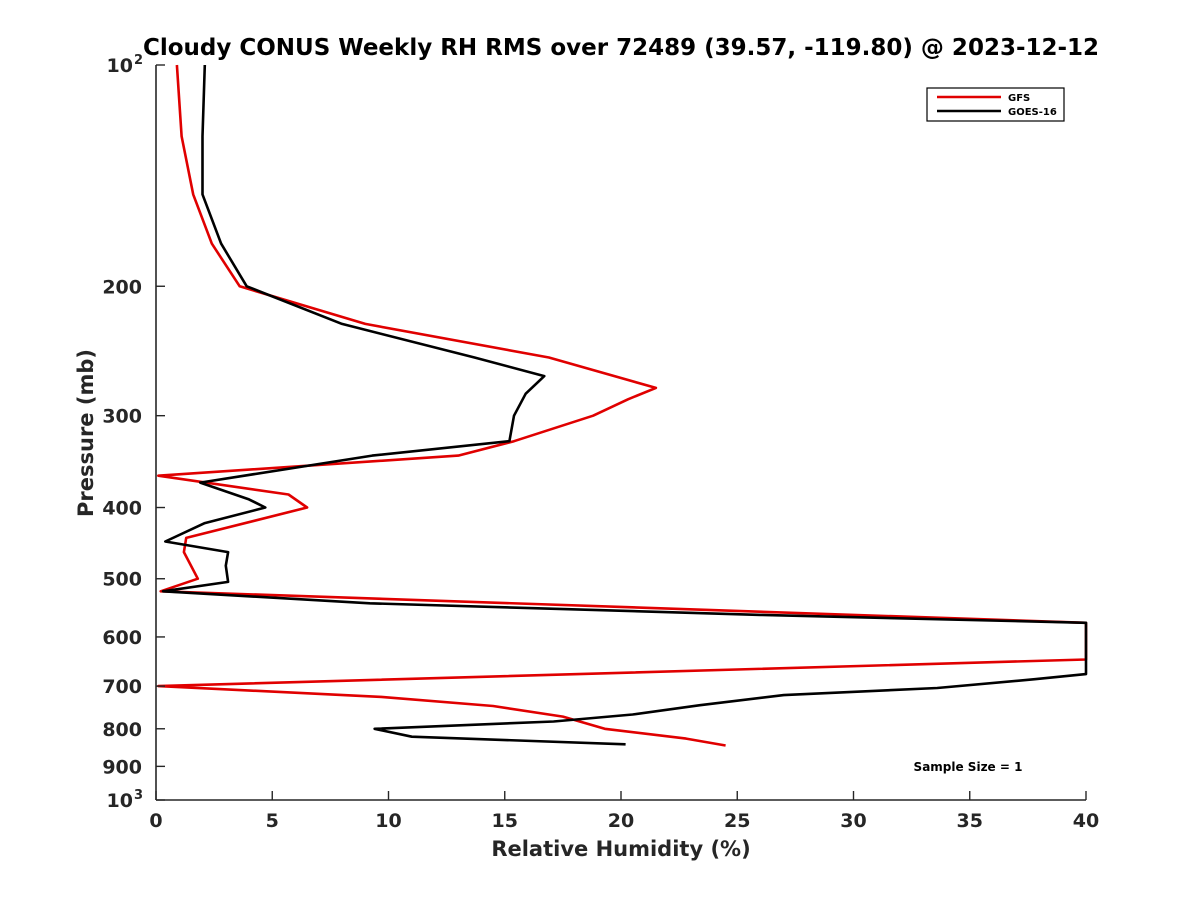  Describe the element at coordinates (138, 60) in the screenshot. I see `y-tick-label-exponent: 2` at that location.